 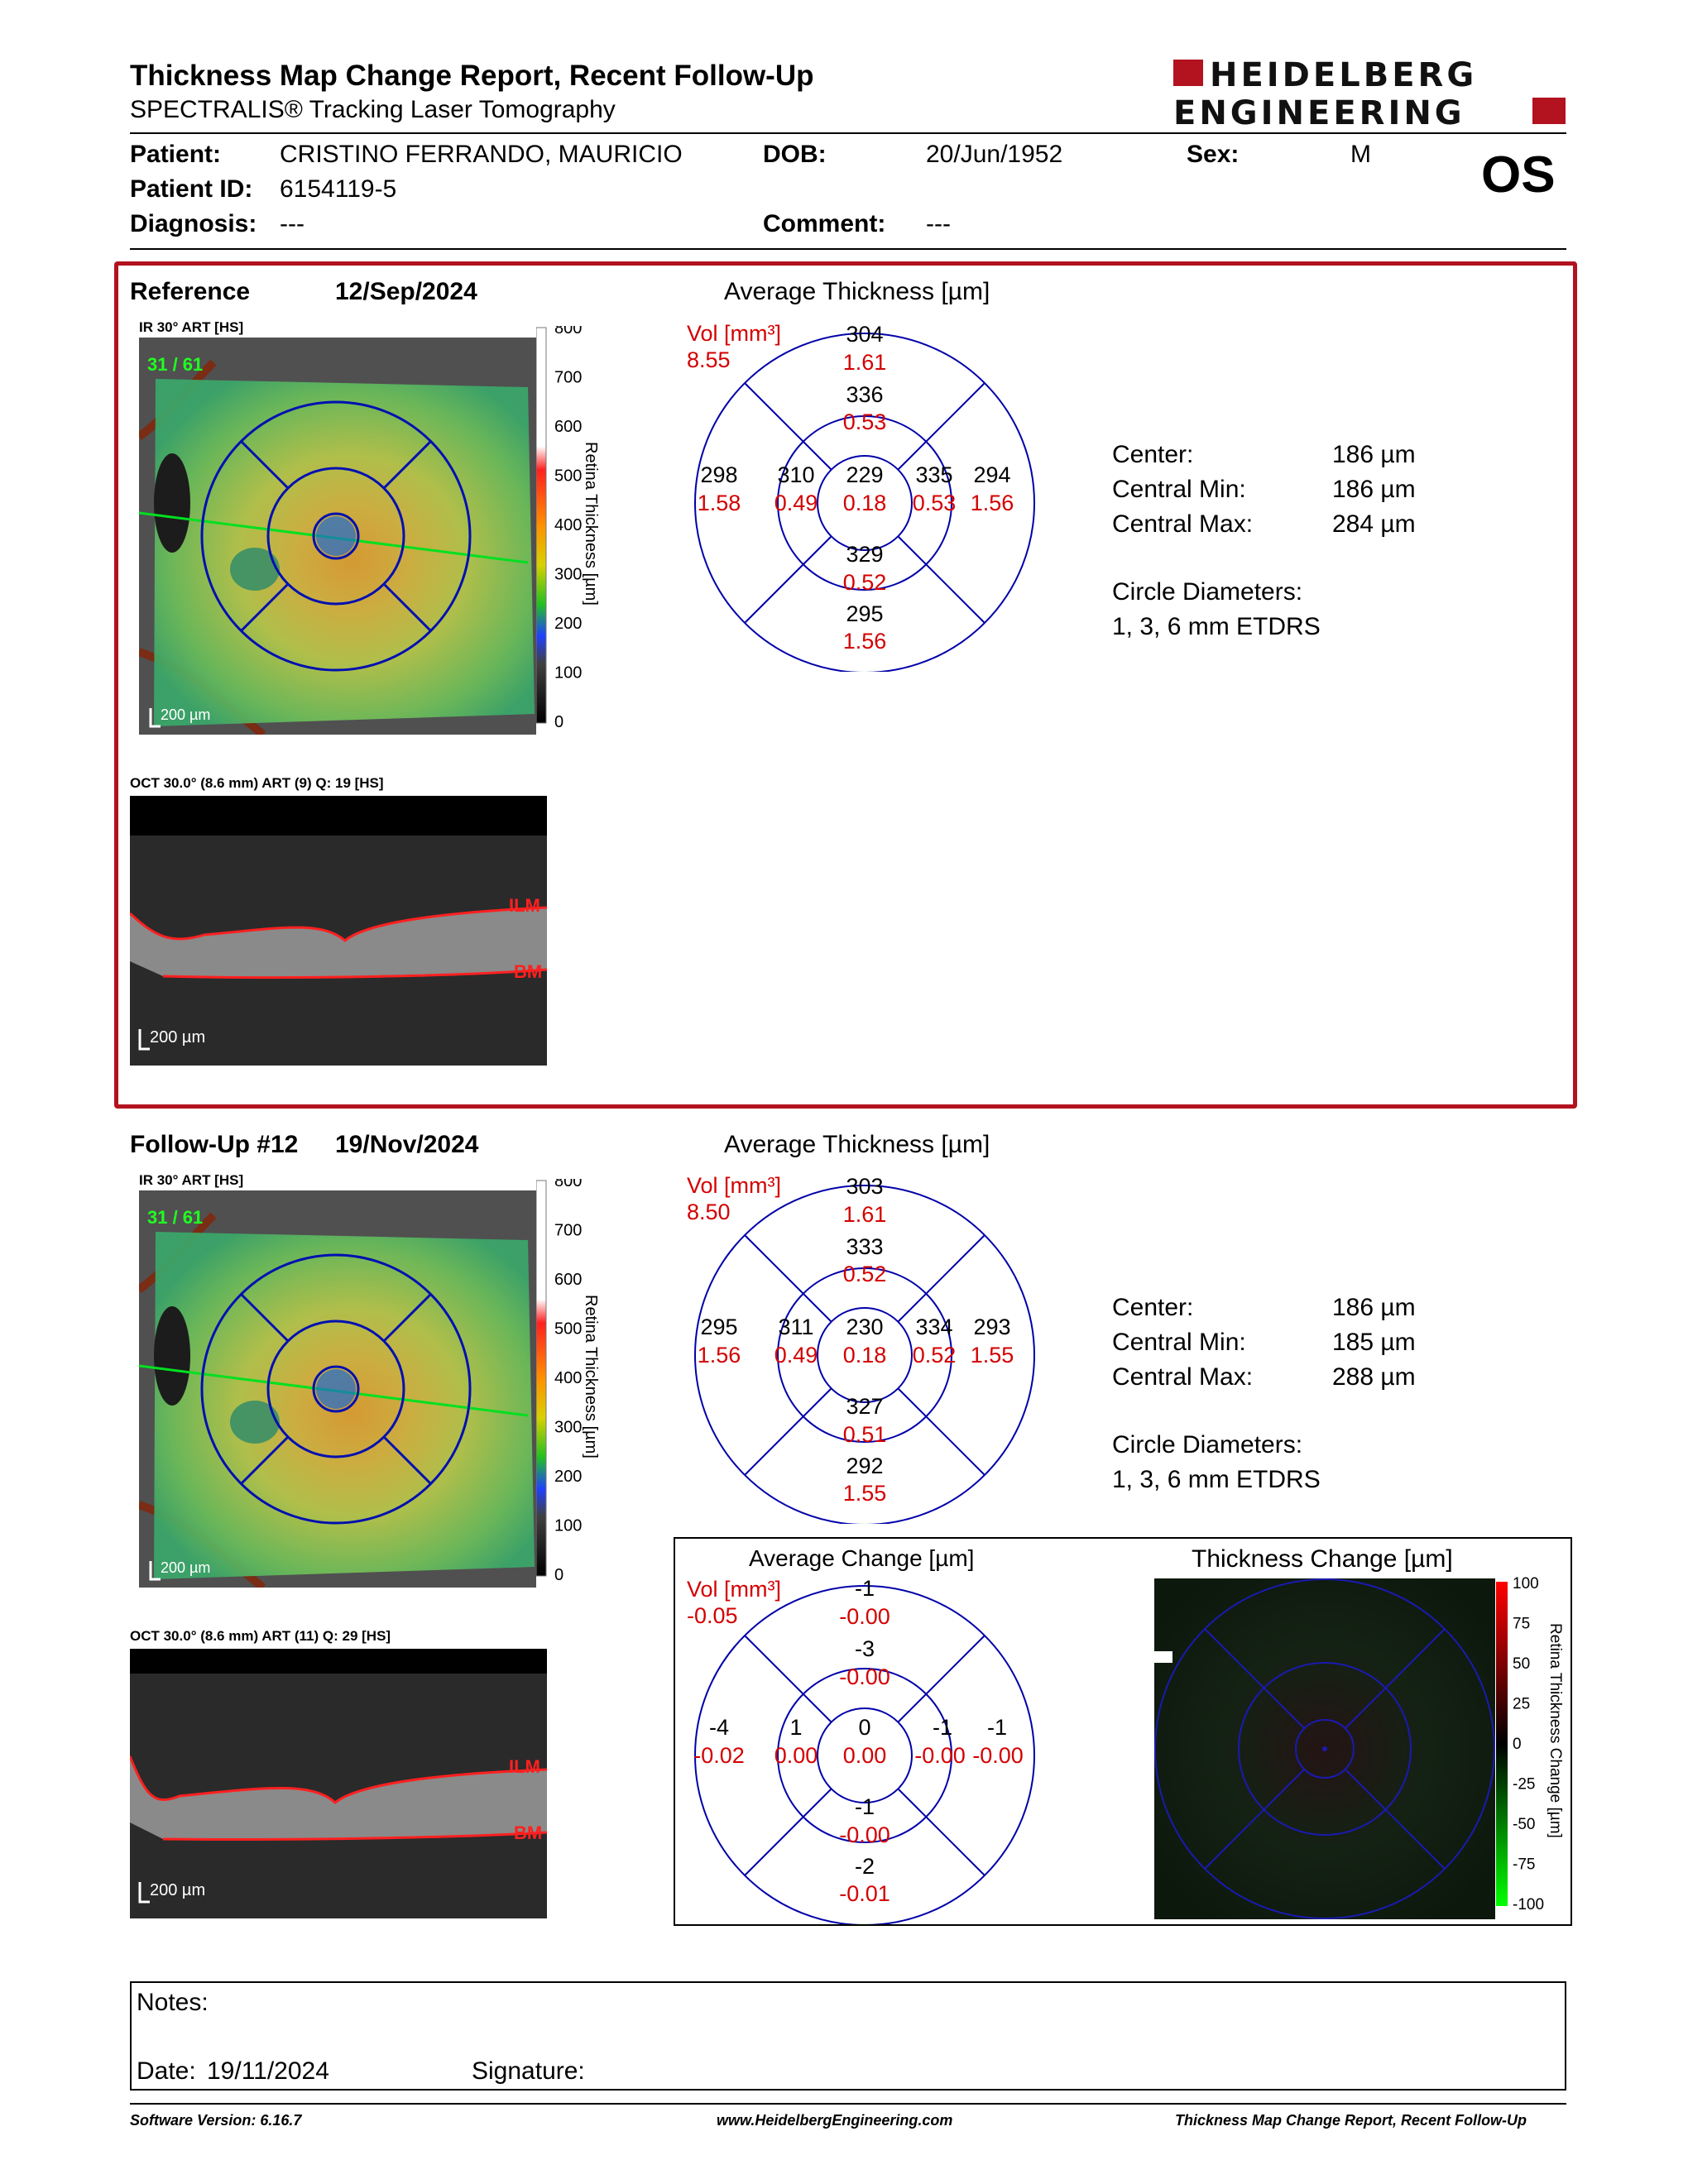 What do you see at coordinates (1216, 1479) in the screenshot?
I see `fu-circ-value: 1, 3, 6 mm ETDRS` at bounding box center [1216, 1479].